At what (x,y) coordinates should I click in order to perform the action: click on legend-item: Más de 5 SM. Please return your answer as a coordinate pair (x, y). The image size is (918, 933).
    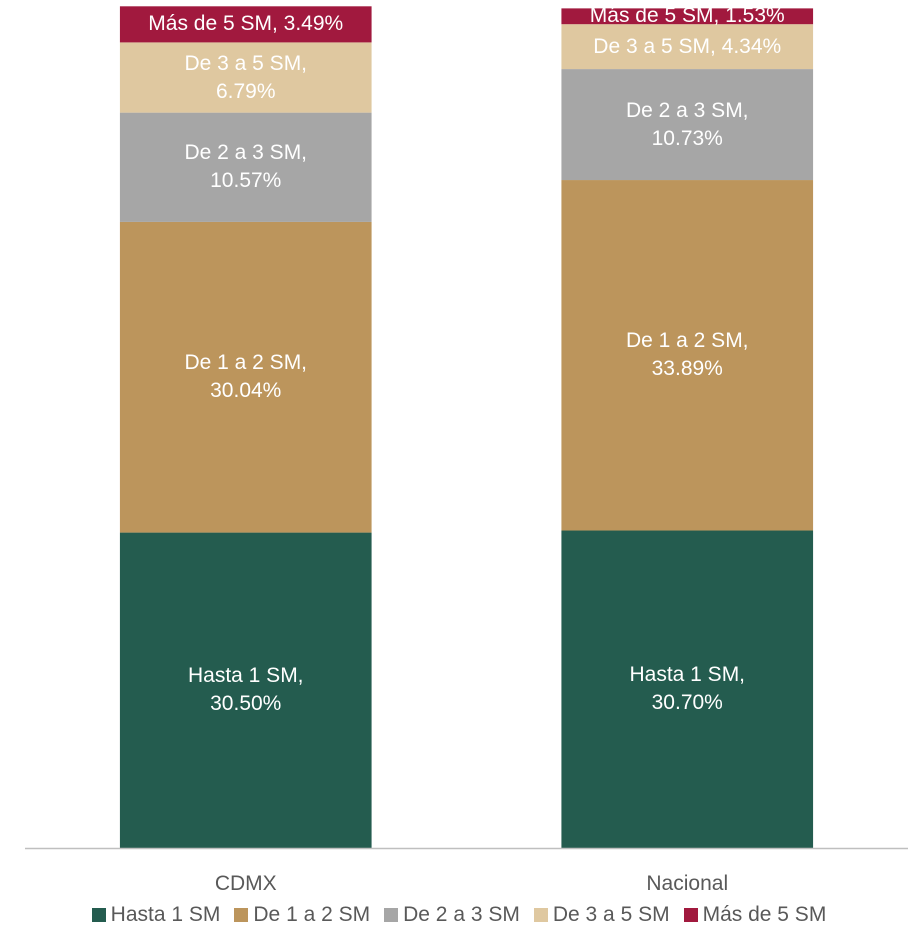
    Looking at the image, I should click on (755, 915).